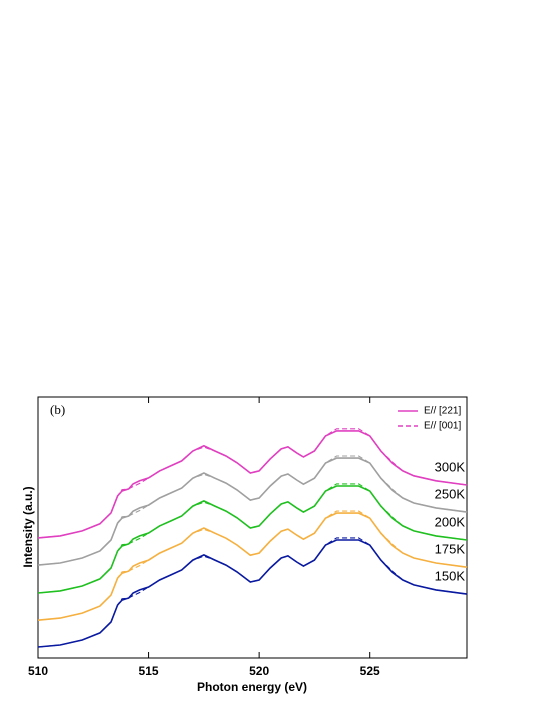  I want to click on panel-label: (b), so click(57, 409).